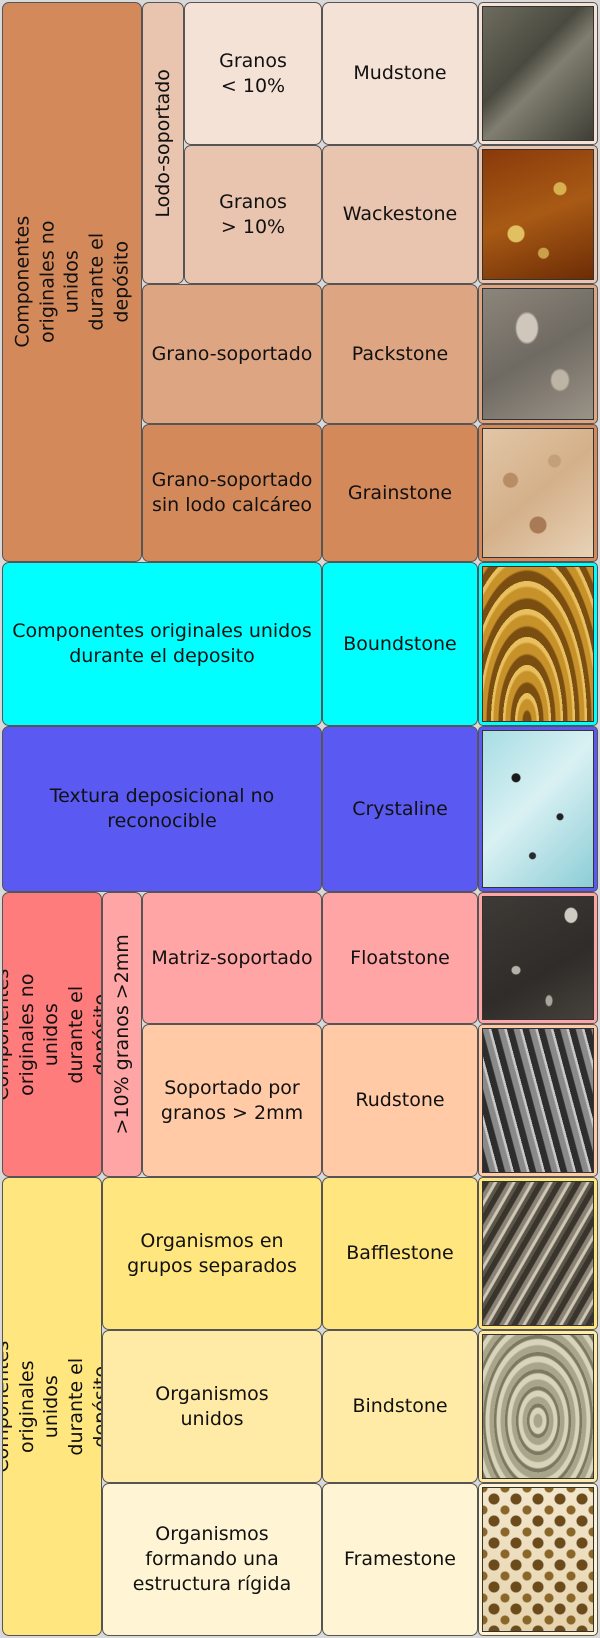 This screenshot has width=600, height=1638. What do you see at coordinates (232, 354) in the screenshot?
I see `criterion-grain-supported: Grano-soportado` at bounding box center [232, 354].